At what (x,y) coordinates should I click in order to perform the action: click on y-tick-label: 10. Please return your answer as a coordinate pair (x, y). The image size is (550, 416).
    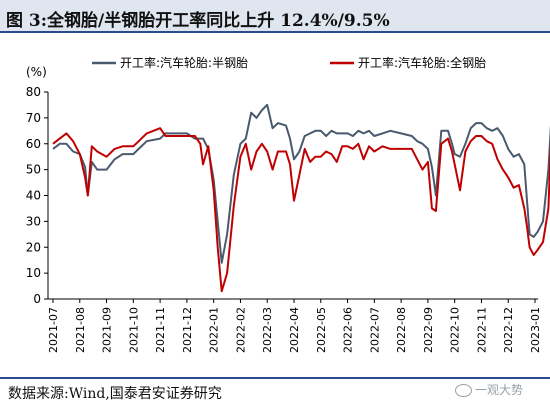
    Looking at the image, I should click on (33, 273).